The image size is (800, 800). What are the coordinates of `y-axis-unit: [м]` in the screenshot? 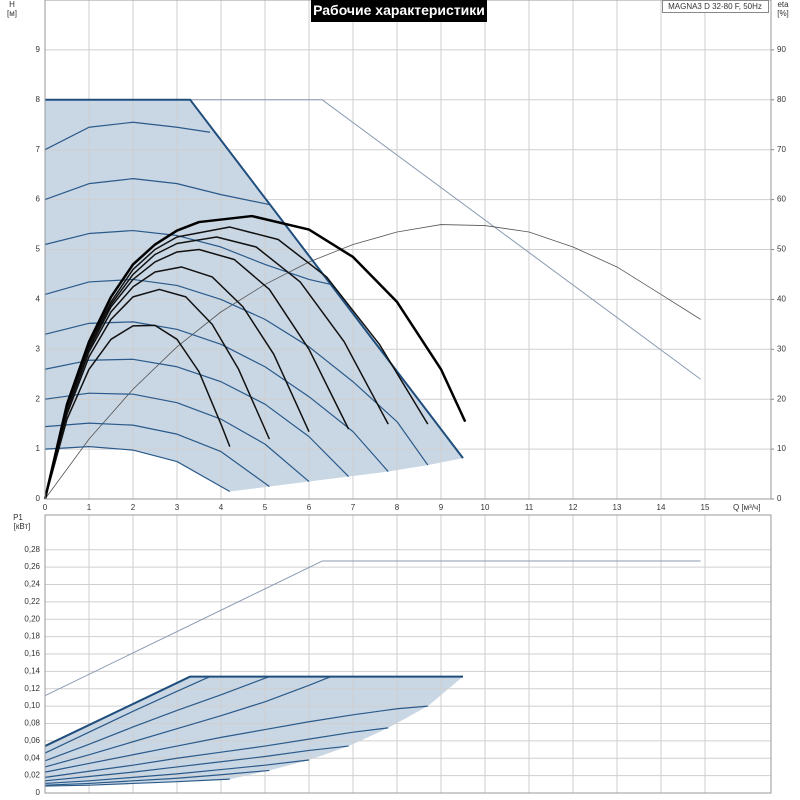 It's located at (12, 13).